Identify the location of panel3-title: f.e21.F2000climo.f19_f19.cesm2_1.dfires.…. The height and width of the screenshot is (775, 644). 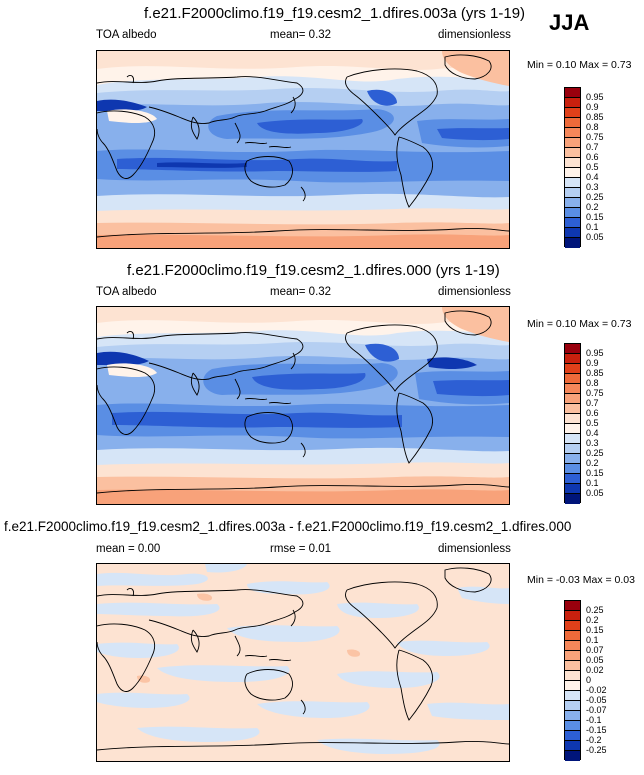
(288, 526).